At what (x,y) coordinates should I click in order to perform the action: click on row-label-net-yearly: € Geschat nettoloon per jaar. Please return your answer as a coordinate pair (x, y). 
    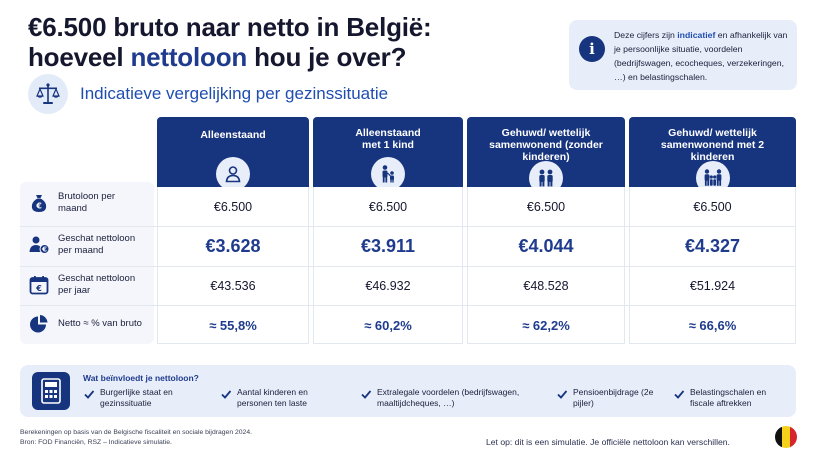
    Looking at the image, I should click on (88, 285).